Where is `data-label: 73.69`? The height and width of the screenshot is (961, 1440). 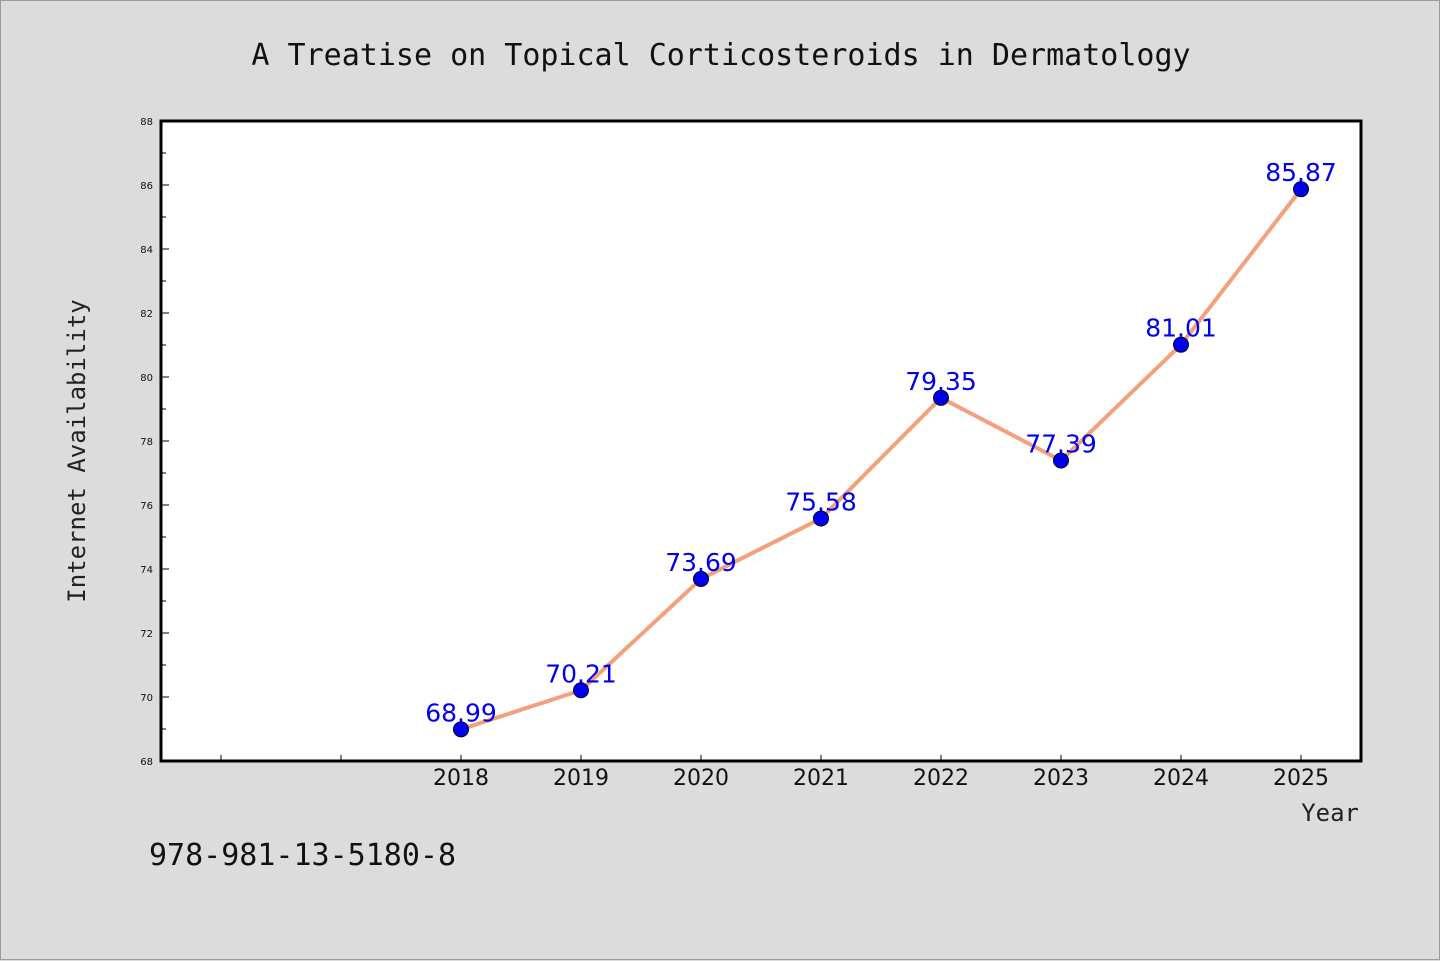 data-label: 73.69 is located at coordinates (701, 562).